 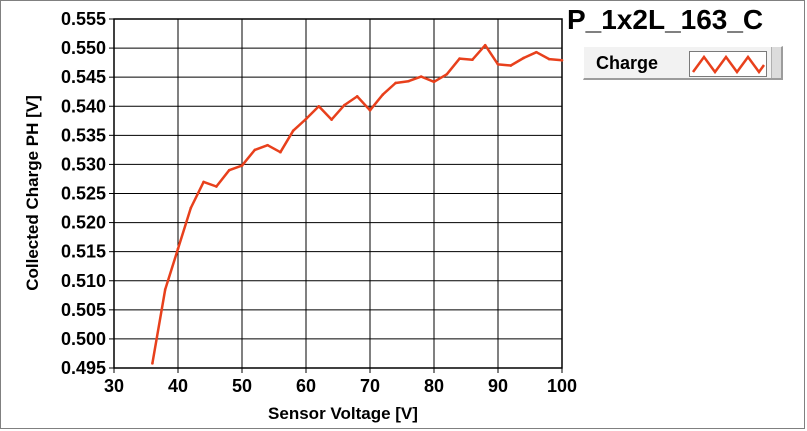 I want to click on y-tick-label: 0.515, so click(x=83, y=252).